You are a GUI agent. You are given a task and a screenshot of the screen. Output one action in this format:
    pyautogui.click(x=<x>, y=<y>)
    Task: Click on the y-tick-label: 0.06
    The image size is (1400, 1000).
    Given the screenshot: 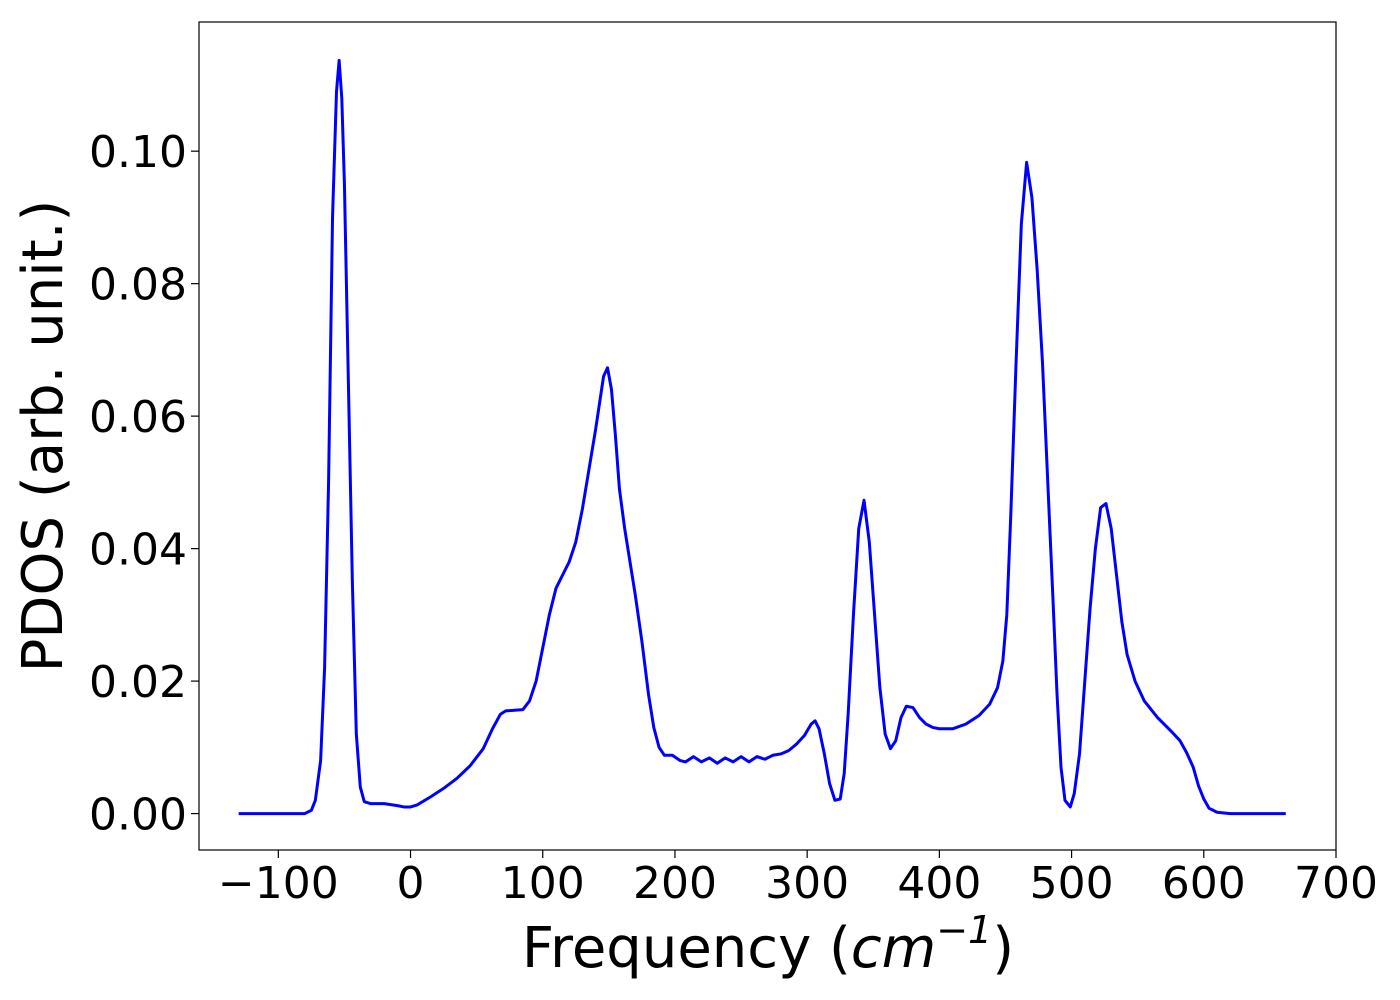 What is the action you would take?
    pyautogui.click(x=138, y=417)
    